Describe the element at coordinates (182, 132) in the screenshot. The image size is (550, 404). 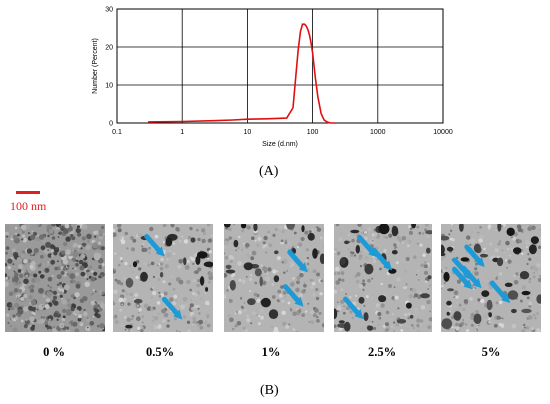
I see `x-tick-label: 1` at that location.